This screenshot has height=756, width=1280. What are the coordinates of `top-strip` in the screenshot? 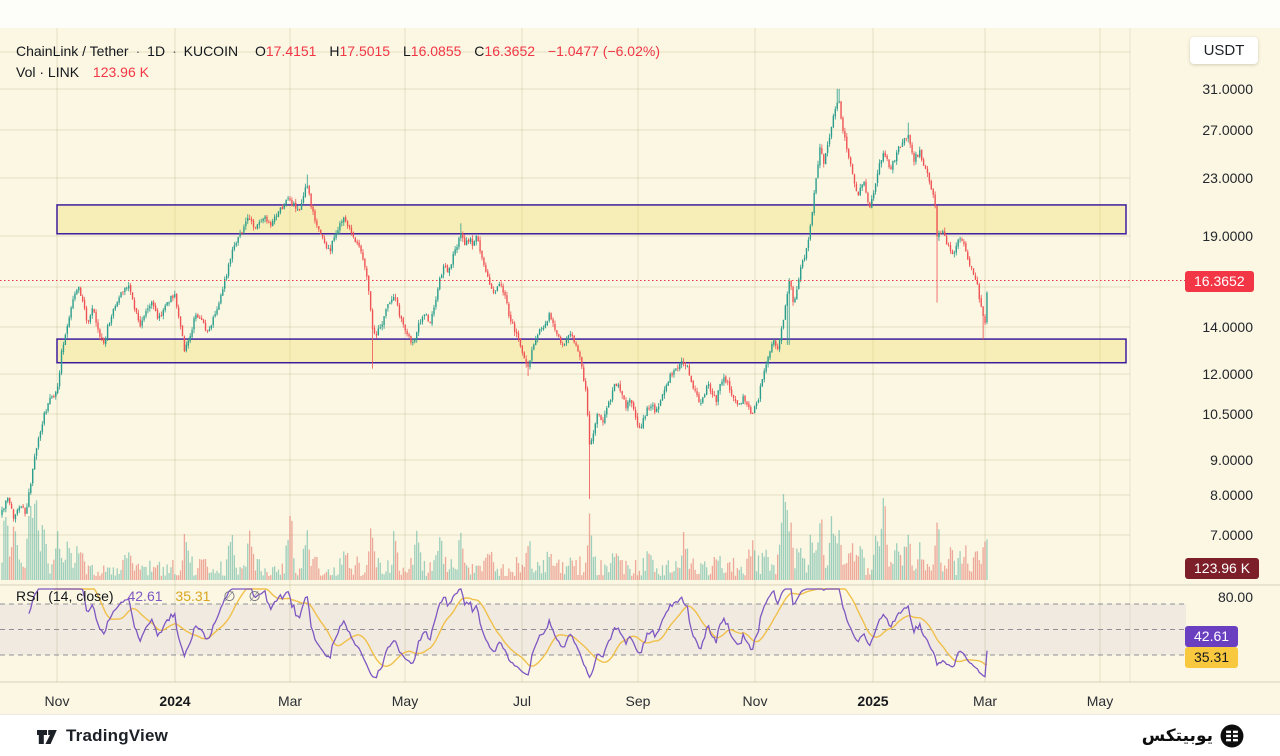 It's located at (640, 14).